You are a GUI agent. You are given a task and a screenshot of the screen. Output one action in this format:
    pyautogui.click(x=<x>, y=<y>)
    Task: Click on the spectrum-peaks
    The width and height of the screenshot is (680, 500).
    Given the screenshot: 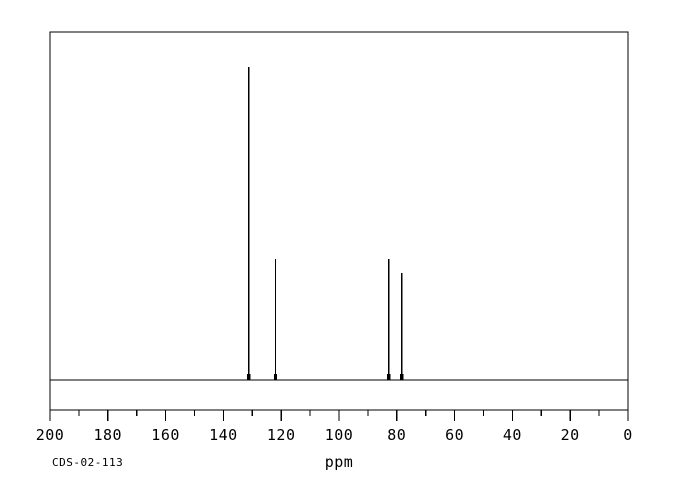 What is the action you would take?
    pyautogui.click(x=325, y=223)
    